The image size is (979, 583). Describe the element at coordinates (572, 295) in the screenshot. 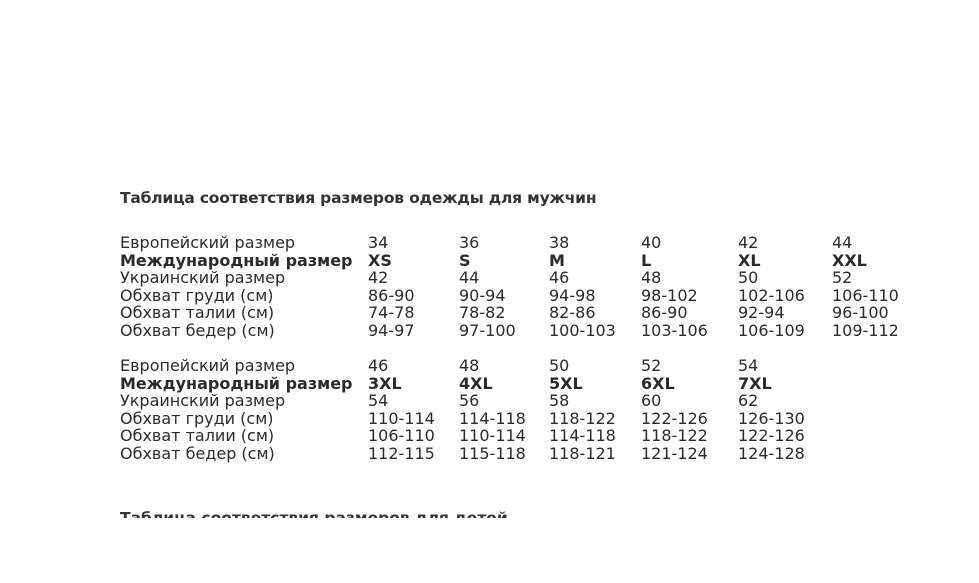

I see `table-cell: 94-98` at that location.